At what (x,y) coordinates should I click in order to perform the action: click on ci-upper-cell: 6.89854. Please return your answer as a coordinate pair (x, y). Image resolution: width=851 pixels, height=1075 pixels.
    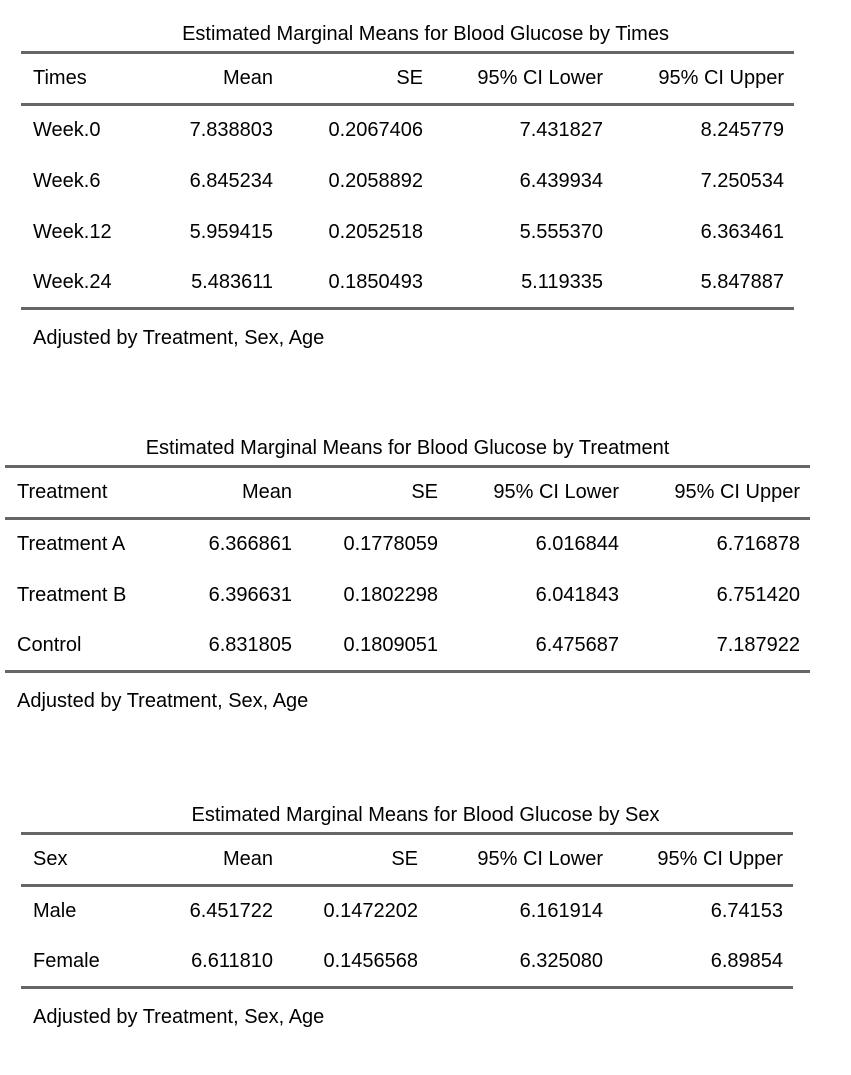
    Looking at the image, I should click on (746, 960).